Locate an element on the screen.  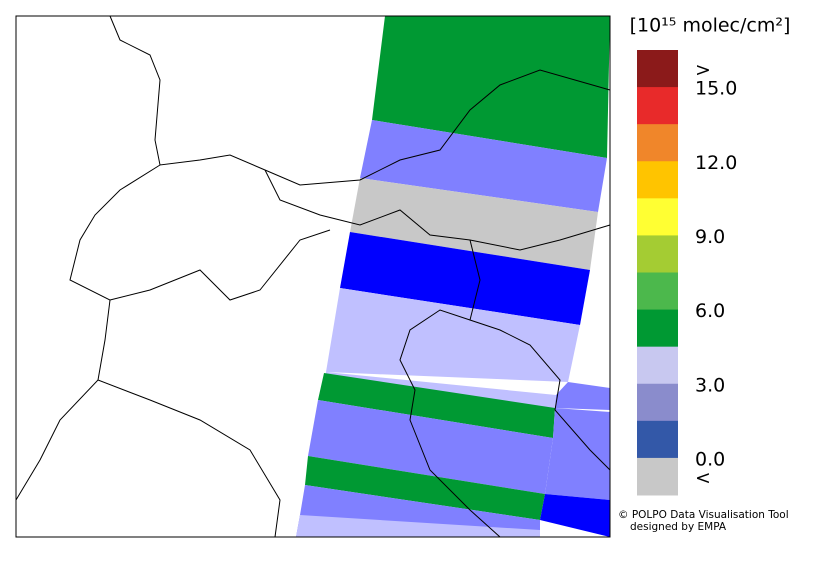
legend-title: [10¹⁵ molec/cm²] is located at coordinates (710, 26).